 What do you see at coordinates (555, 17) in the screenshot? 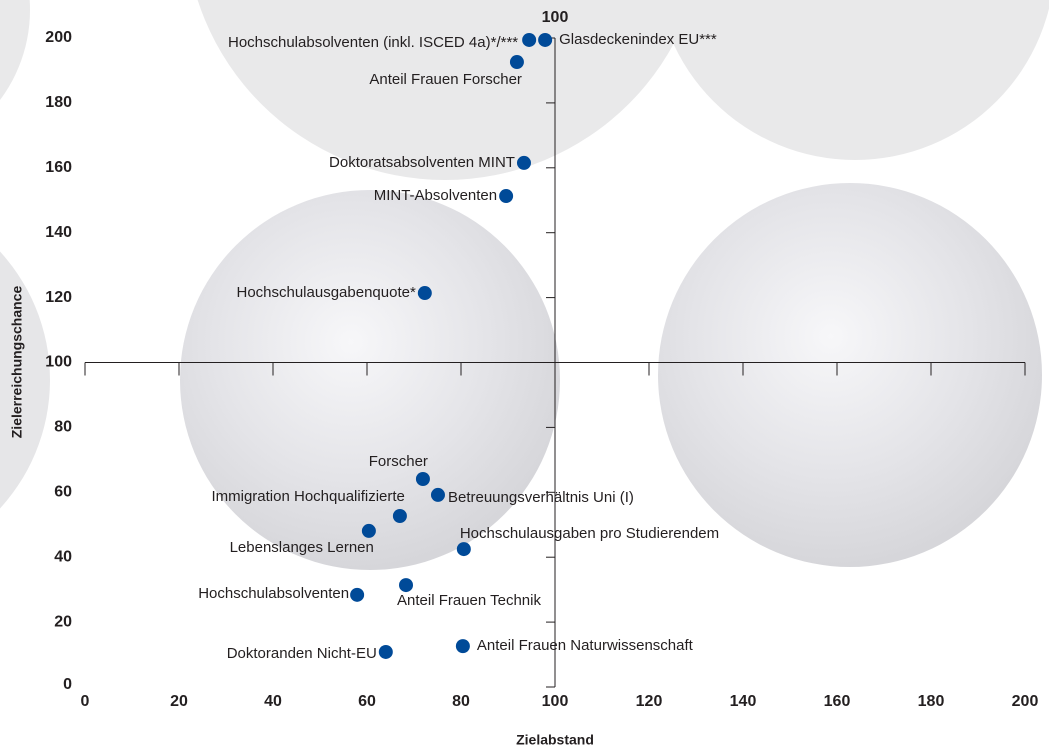
I see `axis-top-label: 100` at bounding box center [555, 17].